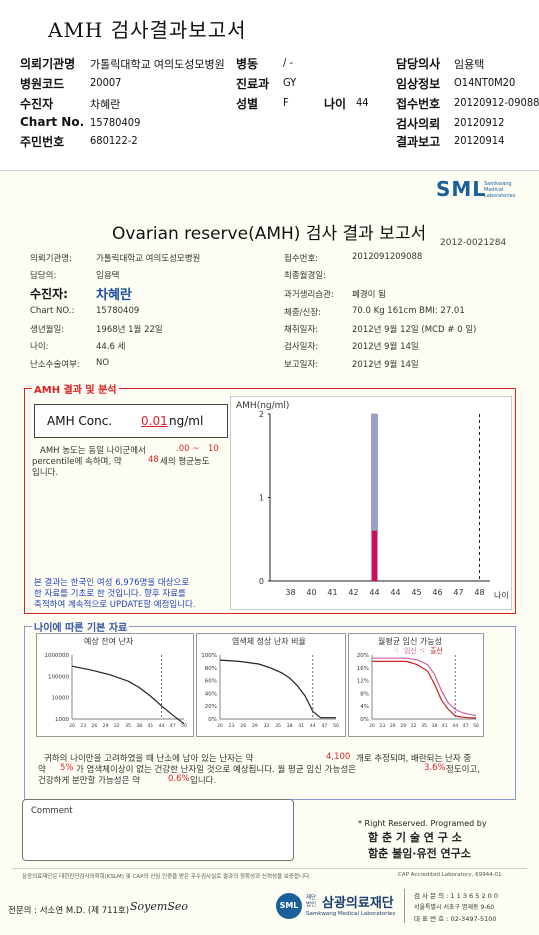 Image resolution: width=539 pixels, height=935 pixels. Describe the element at coordinates (261, 581) in the screenshot. I see `amh-y-tick: 0` at that location.